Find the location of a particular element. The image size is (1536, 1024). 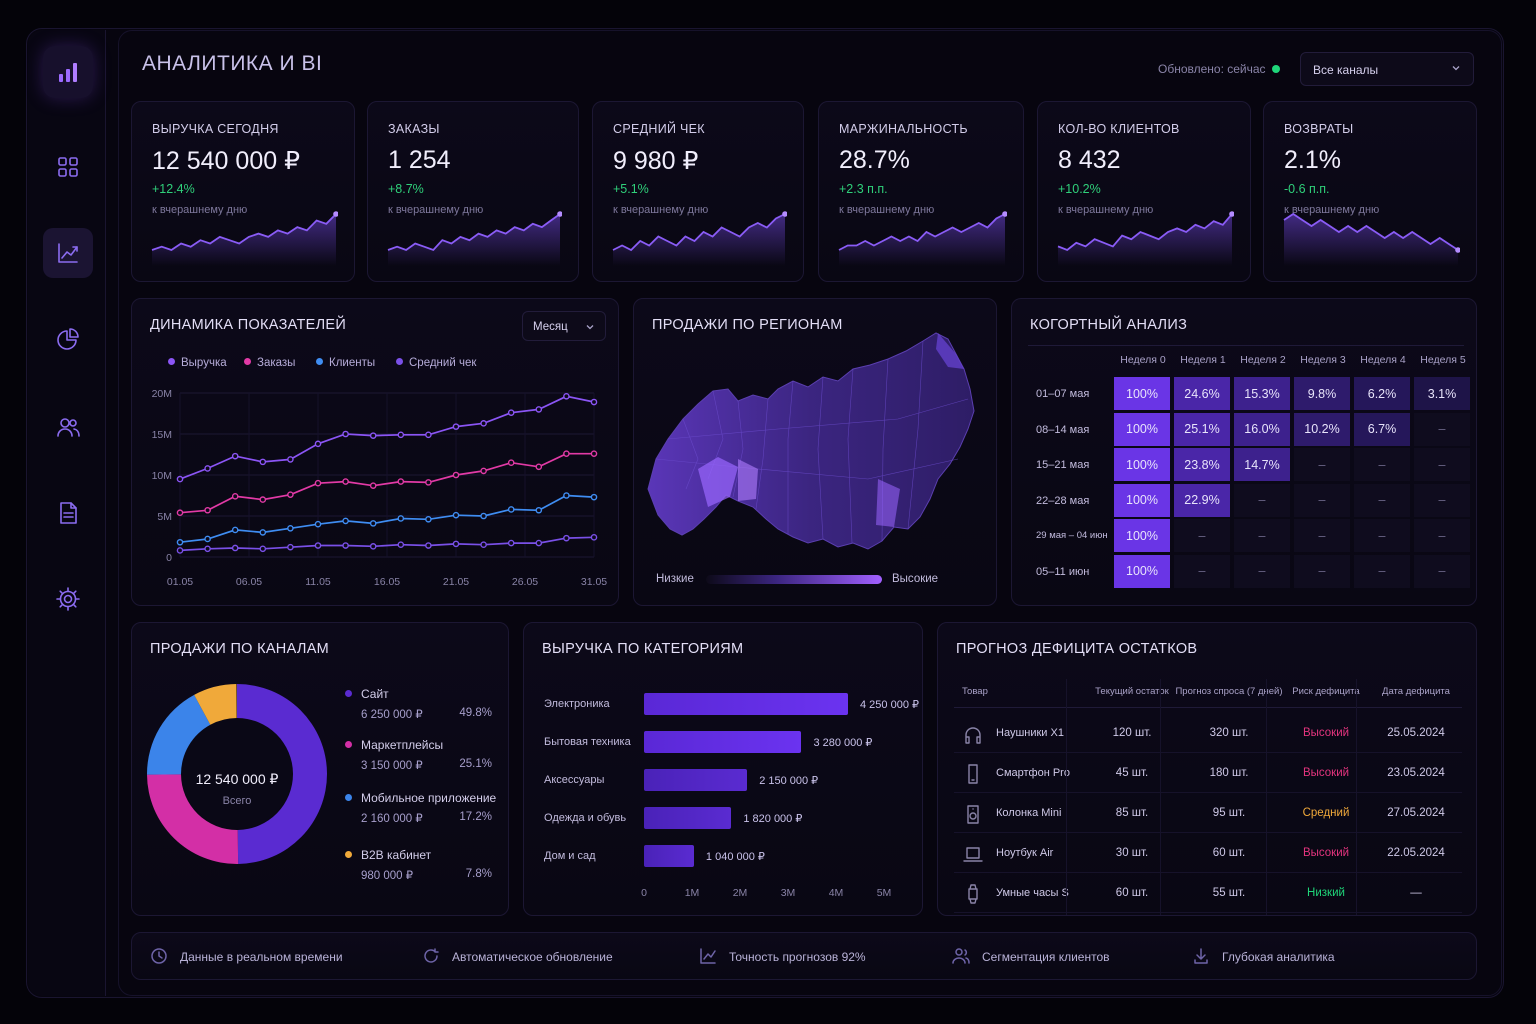

nav-settings is located at coordinates (68, 599).